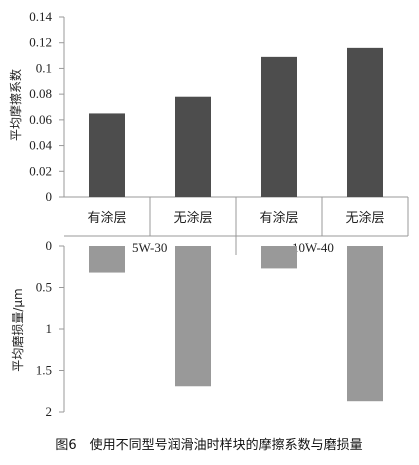 The height and width of the screenshot is (465, 419). Describe the element at coordinates (40, 16) in the screenshot. I see `top-ytick-label: 0.14` at that location.